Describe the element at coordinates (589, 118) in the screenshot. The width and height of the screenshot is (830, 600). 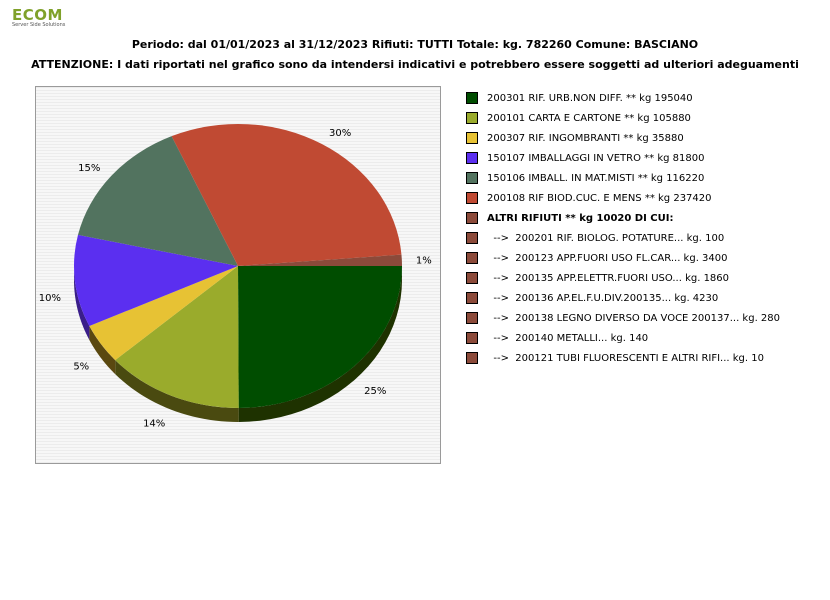
I see `legend-label: 200101 CARTA E CARTONE ** kg 105880` at that location.